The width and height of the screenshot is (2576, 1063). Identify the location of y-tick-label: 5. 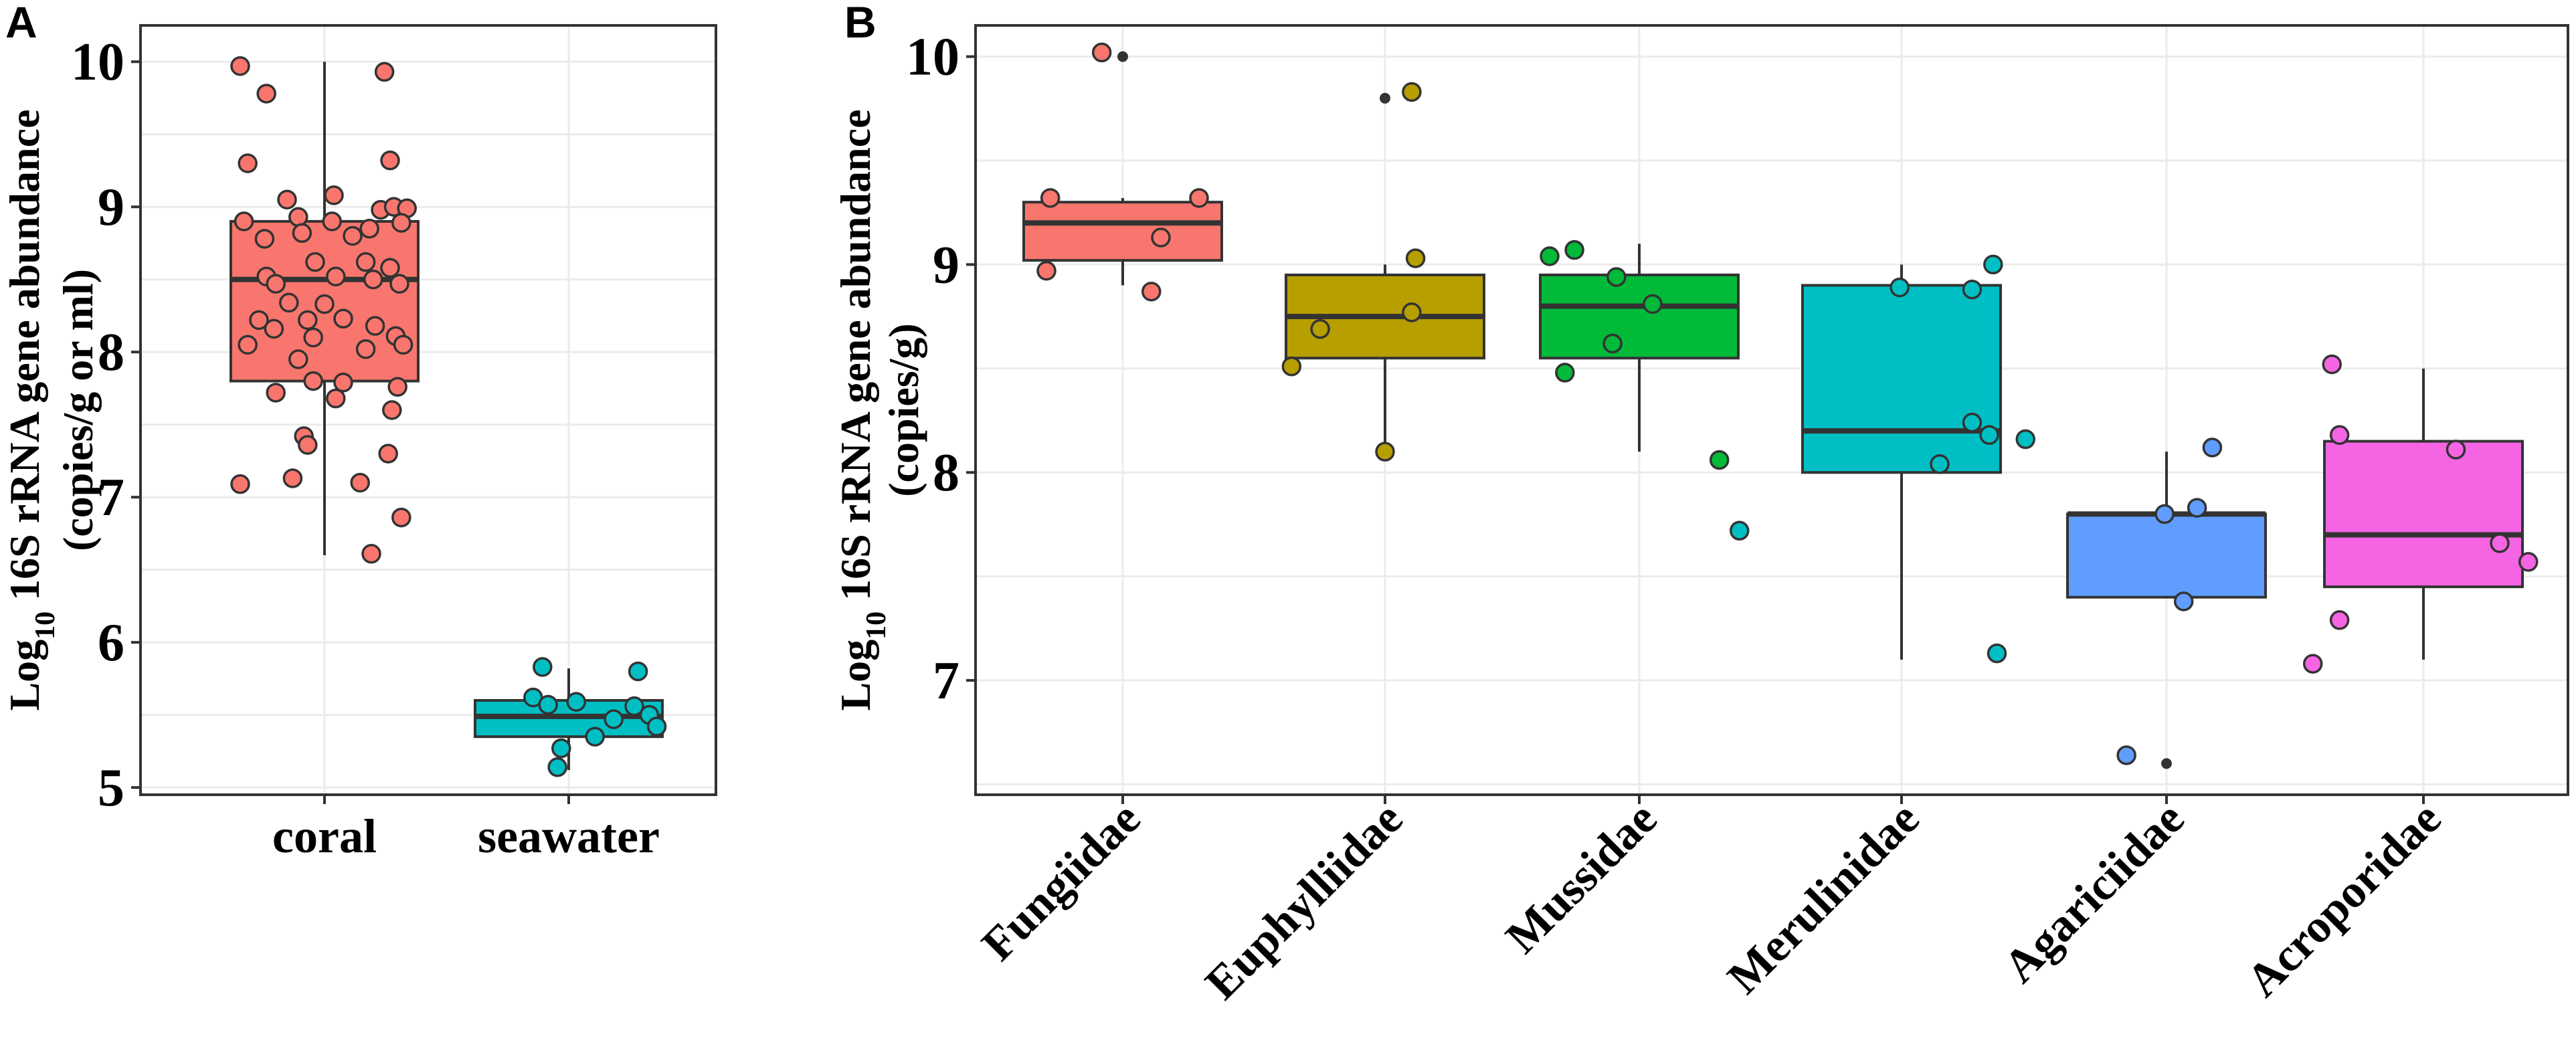
(111, 788).